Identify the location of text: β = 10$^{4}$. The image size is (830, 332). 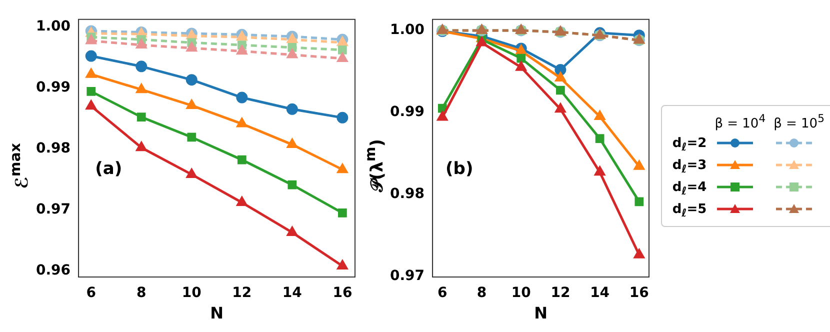
(740, 122).